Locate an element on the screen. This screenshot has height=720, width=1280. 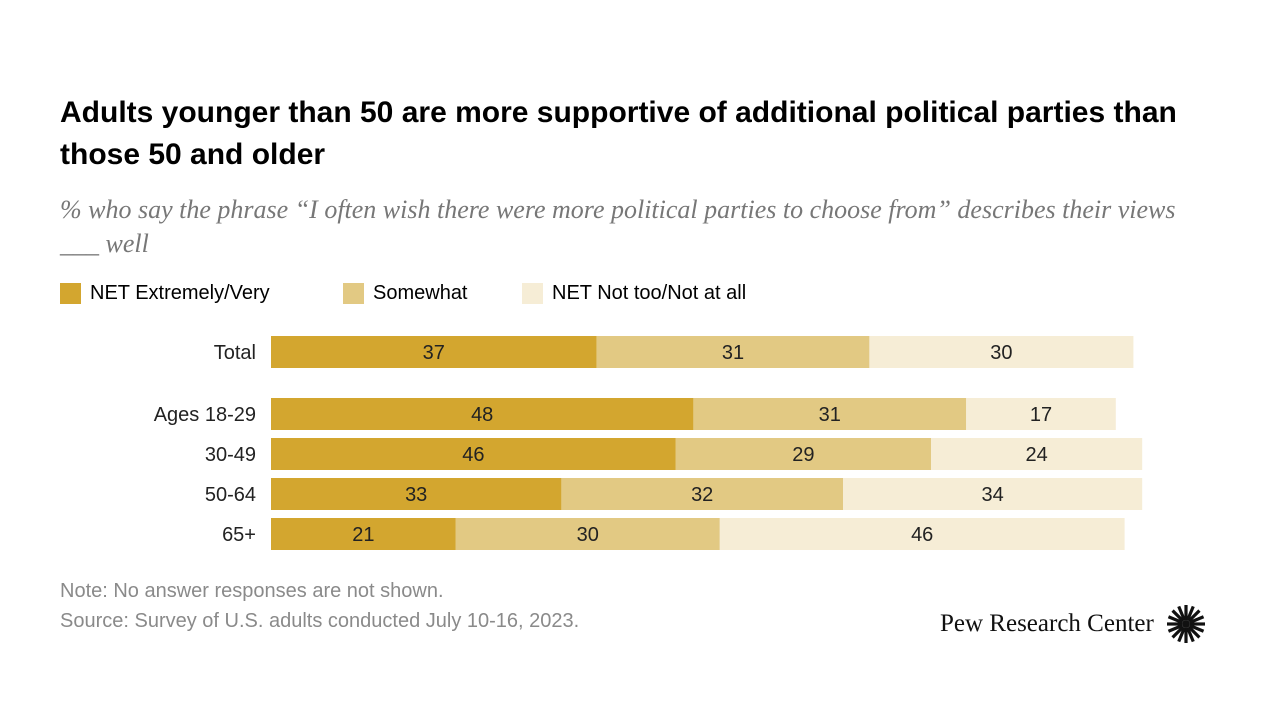
legend-label: Somewhat is located at coordinates (420, 293).